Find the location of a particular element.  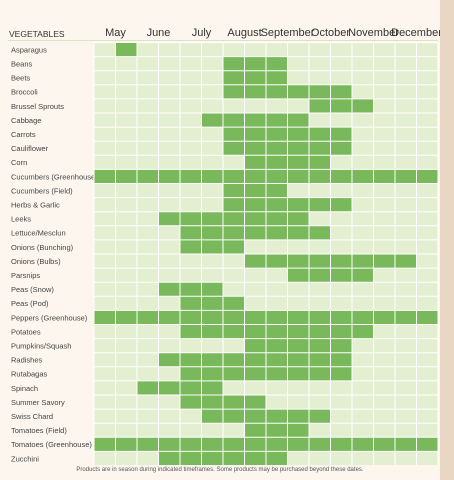

row-label-spinach: Spinach is located at coordinates (24, 388).